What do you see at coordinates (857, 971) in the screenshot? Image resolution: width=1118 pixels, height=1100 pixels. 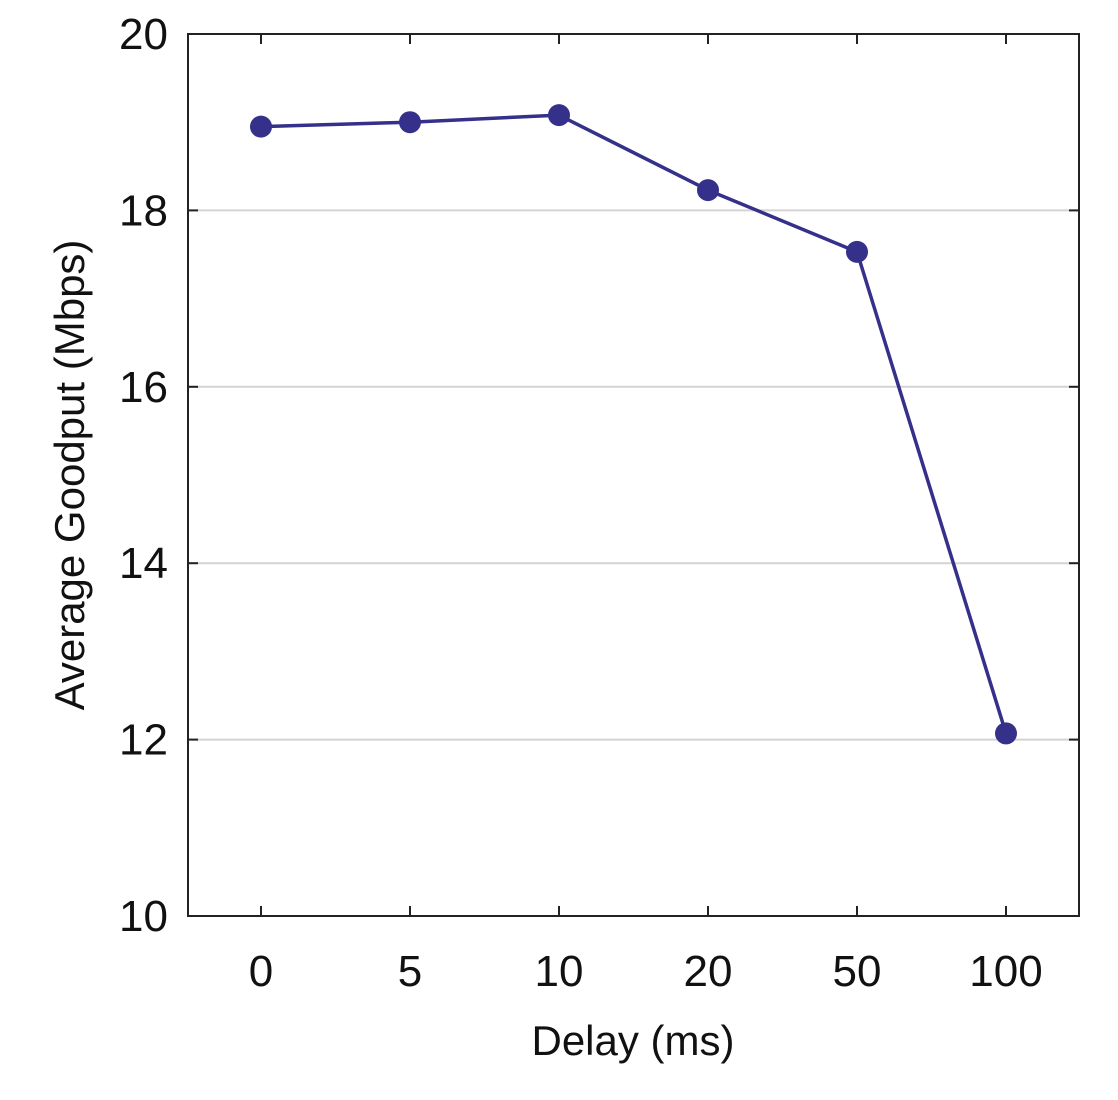 I see `x-tick-label-50: 50` at bounding box center [857, 971].